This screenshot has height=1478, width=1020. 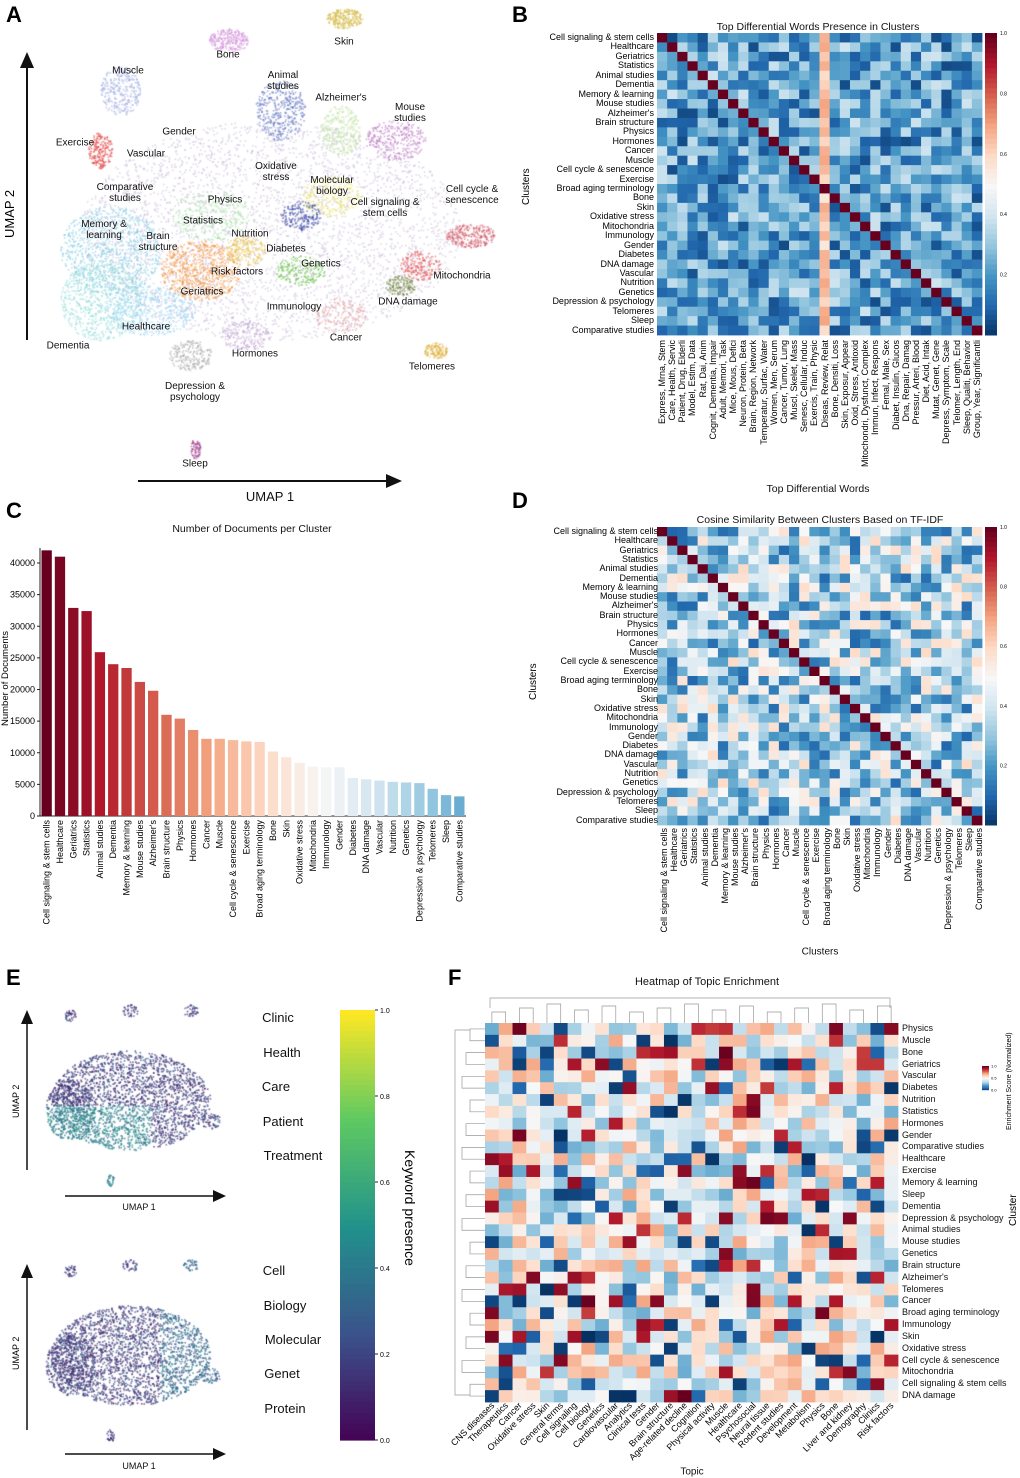 I want to click on keyword-label: Clinic, so click(x=278, y=1017).